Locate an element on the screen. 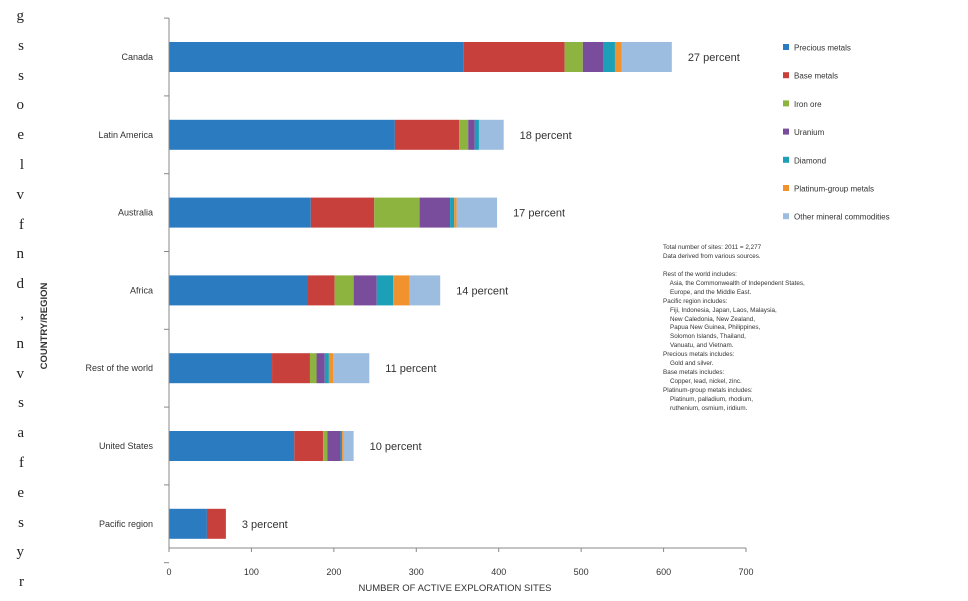 The width and height of the screenshot is (968, 601). note-line: New Caledonia, New Zealand, is located at coordinates (709, 319).